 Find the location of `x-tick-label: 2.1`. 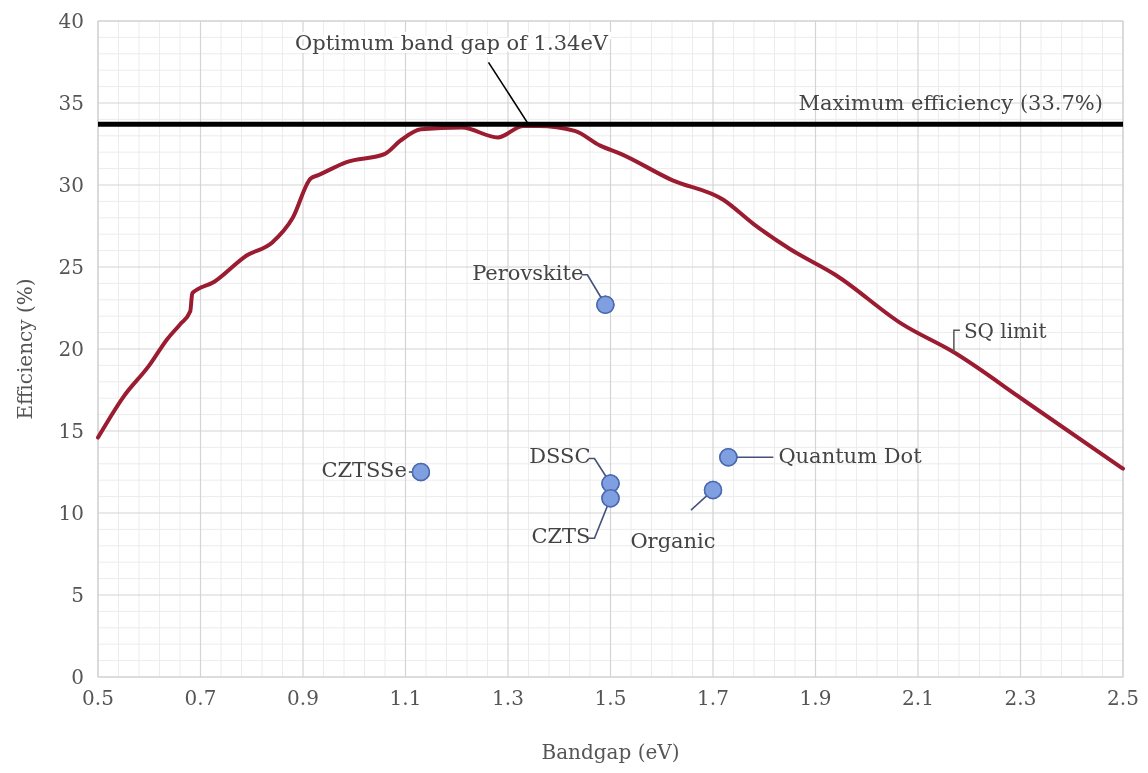

x-tick-label: 2.1 is located at coordinates (918, 698).